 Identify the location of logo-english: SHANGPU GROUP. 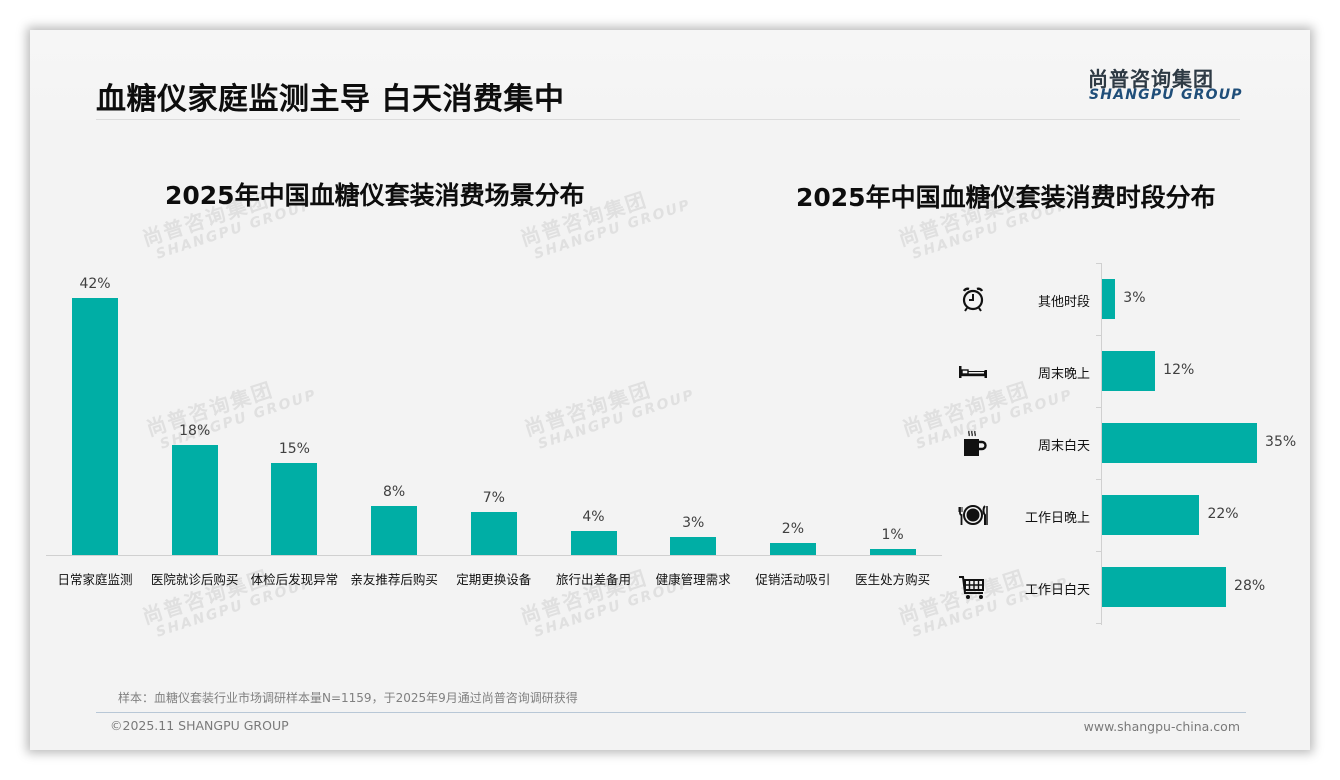
(1166, 95).